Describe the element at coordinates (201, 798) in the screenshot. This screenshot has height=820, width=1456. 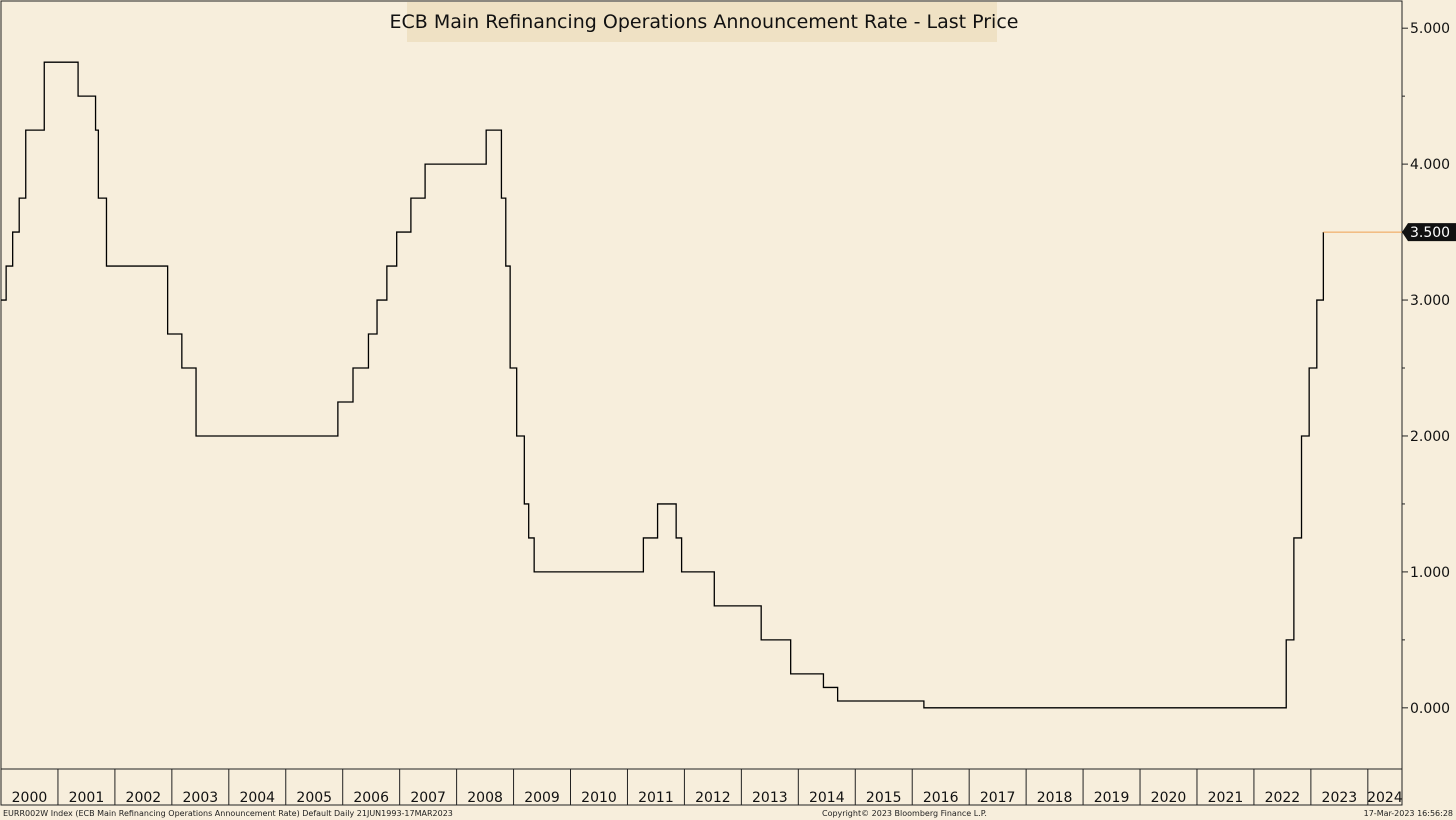
I see `x-tick-label: 2003` at that location.